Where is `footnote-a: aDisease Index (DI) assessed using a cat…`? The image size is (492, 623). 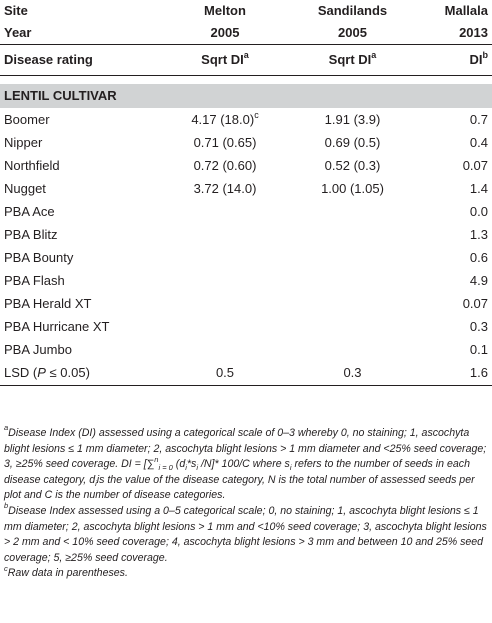
footnote-a: aDisease Index (DI) assessed using a cat… is located at coordinates (245, 462).